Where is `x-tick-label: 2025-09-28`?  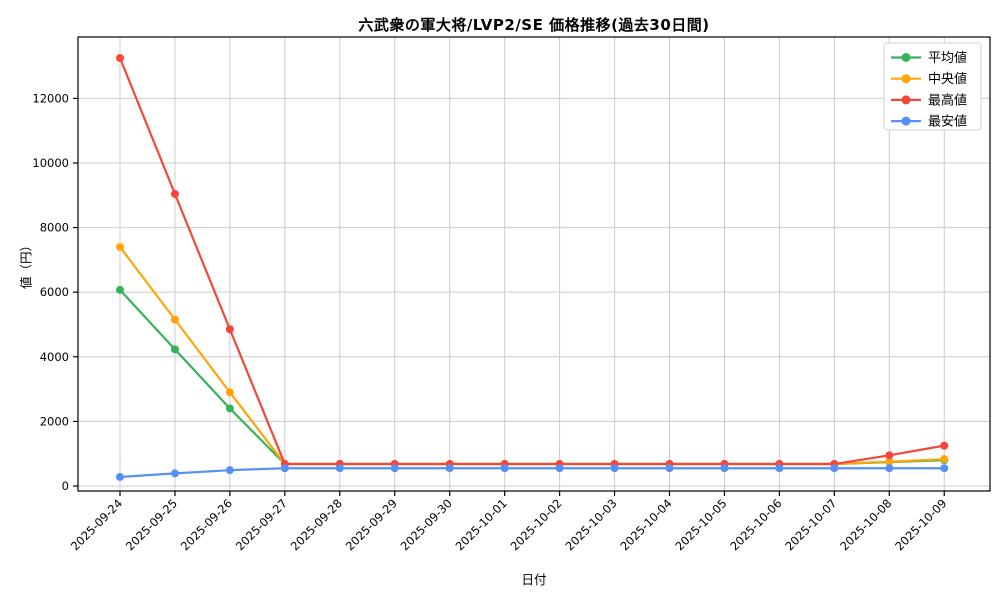
x-tick-label: 2025-09-28 is located at coordinates (316, 524).